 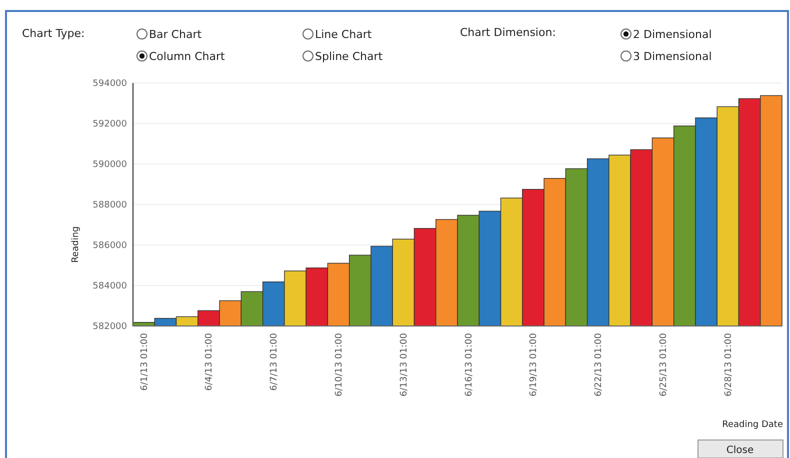 What do you see at coordinates (753, 425) in the screenshot?
I see `x-axis-title: Reading Date` at bounding box center [753, 425].